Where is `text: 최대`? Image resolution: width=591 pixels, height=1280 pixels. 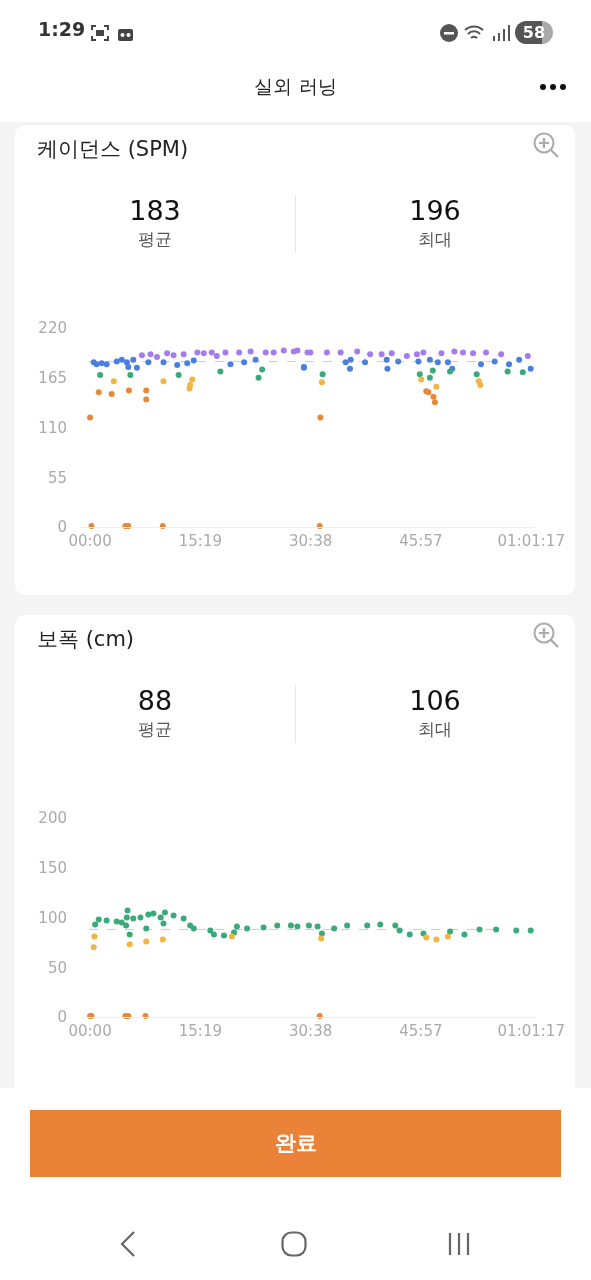
text: 최대 is located at coordinates (435, 239).